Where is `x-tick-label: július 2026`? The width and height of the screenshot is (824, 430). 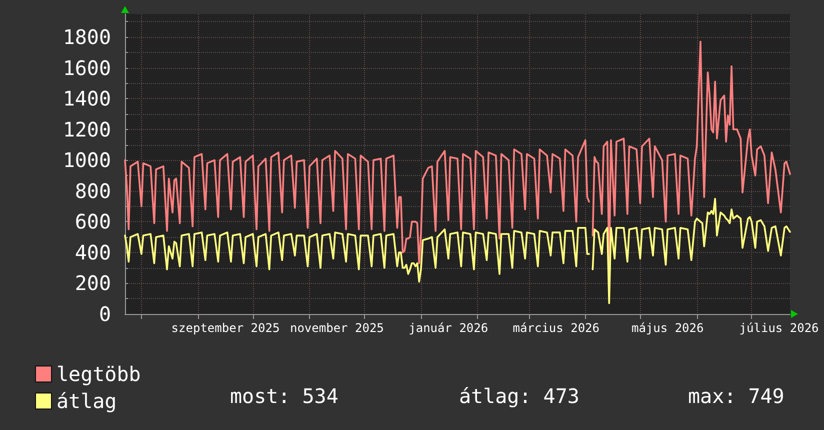 x-tick-label: július 2026 is located at coordinates (779, 328).